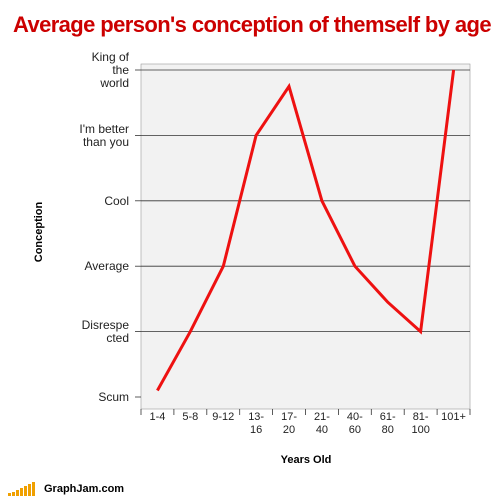  What do you see at coordinates (21, 489) in the screenshot?
I see `bar-chart-logo-icon` at bounding box center [21, 489].